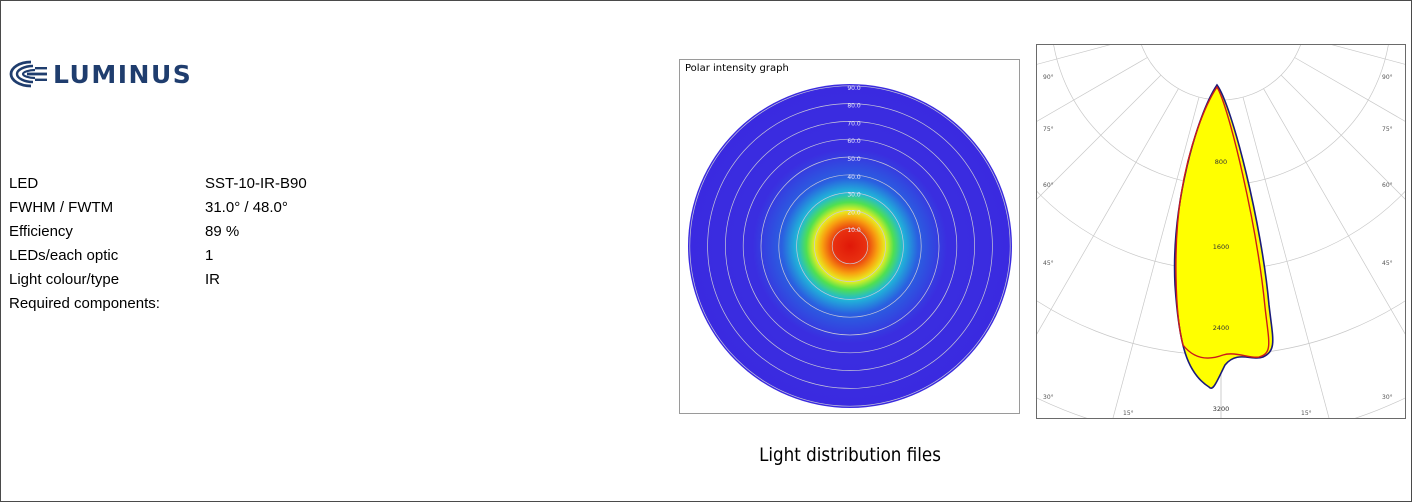 The height and width of the screenshot is (502, 1412). I want to click on distribution-curve-primary, so click(1223, 236).